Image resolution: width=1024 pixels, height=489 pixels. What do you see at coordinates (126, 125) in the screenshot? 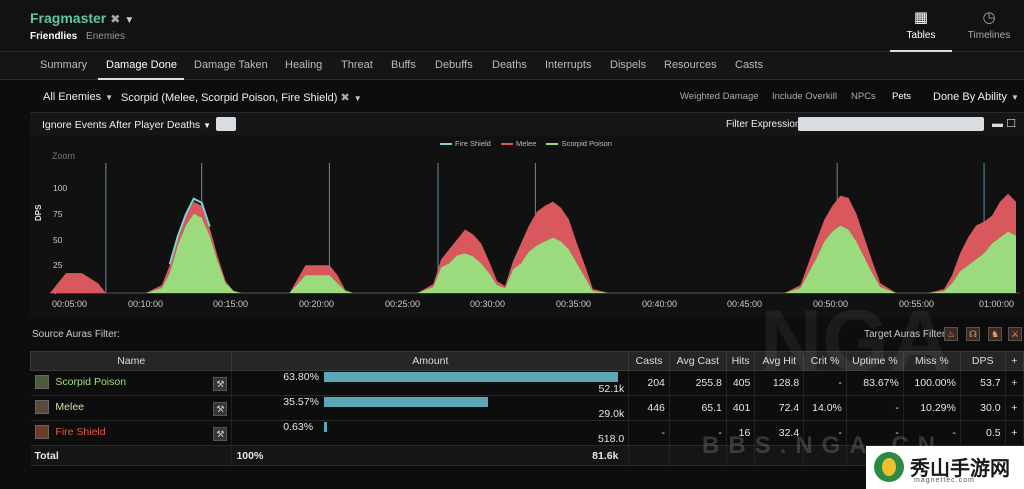
I see `ignore-deaths-dropdown: Ignore Events After Player Deaths ▼` at bounding box center [126, 125].